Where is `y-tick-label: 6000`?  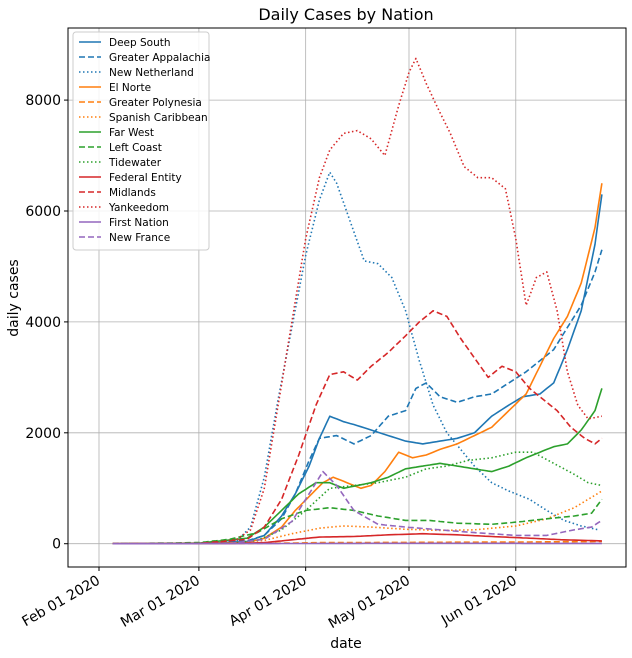 y-tick-label: 6000 is located at coordinates (43, 212).